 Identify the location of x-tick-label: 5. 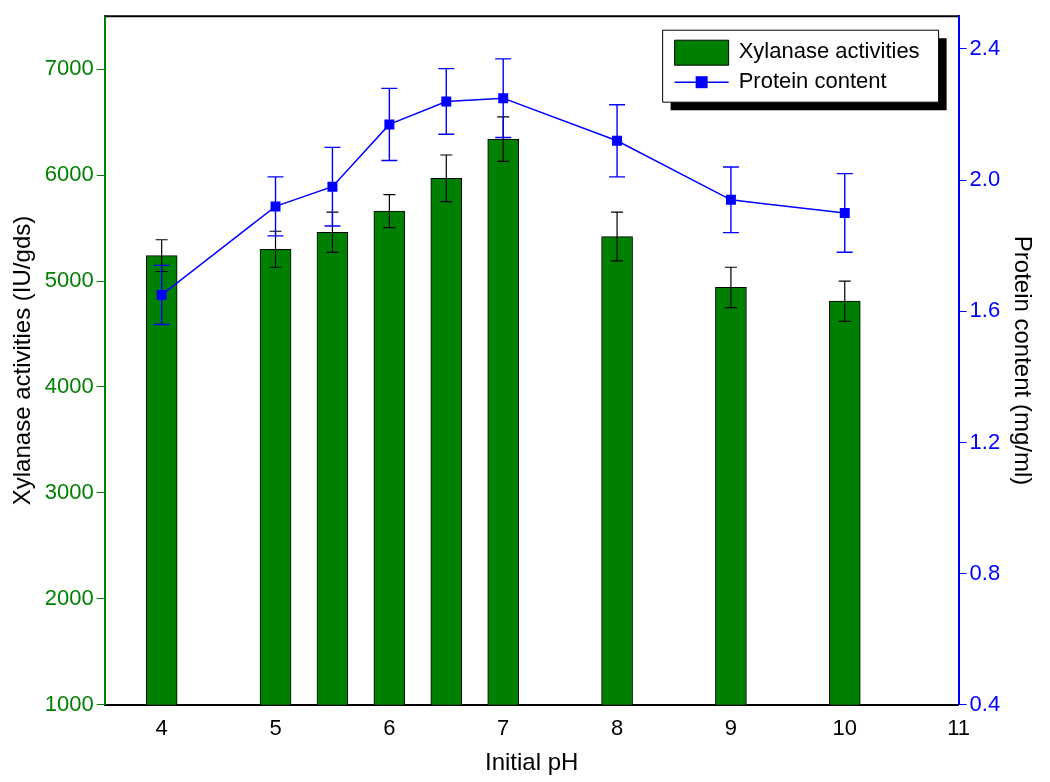
(275, 728).